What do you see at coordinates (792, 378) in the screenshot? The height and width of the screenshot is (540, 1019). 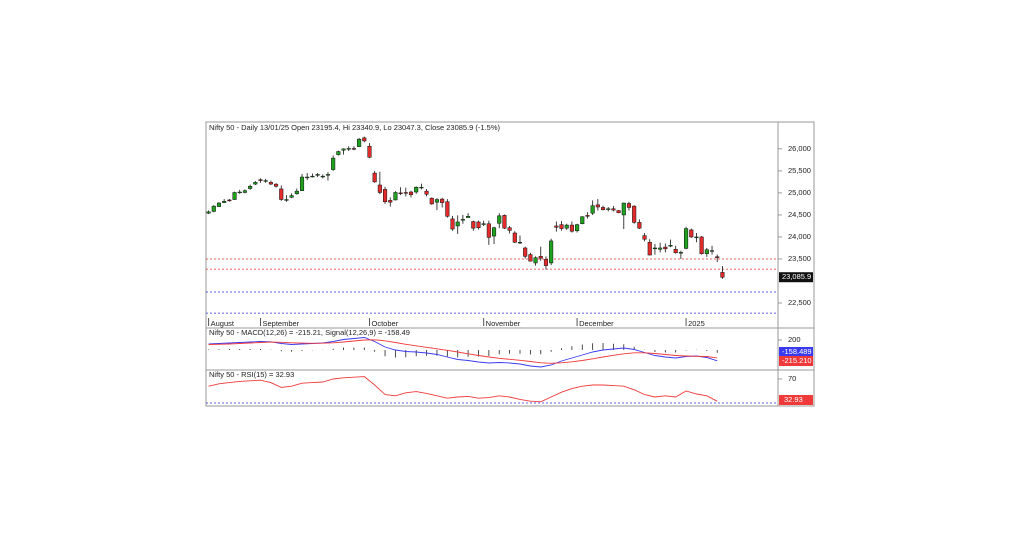 I see `y-tick-label: 70` at bounding box center [792, 378].